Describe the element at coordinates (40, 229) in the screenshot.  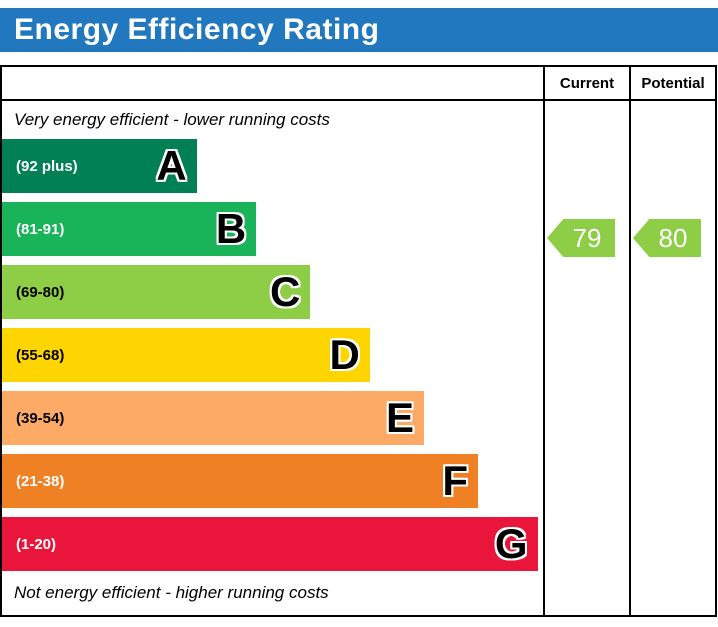
I see `band-b-range: (81-91)` at that location.